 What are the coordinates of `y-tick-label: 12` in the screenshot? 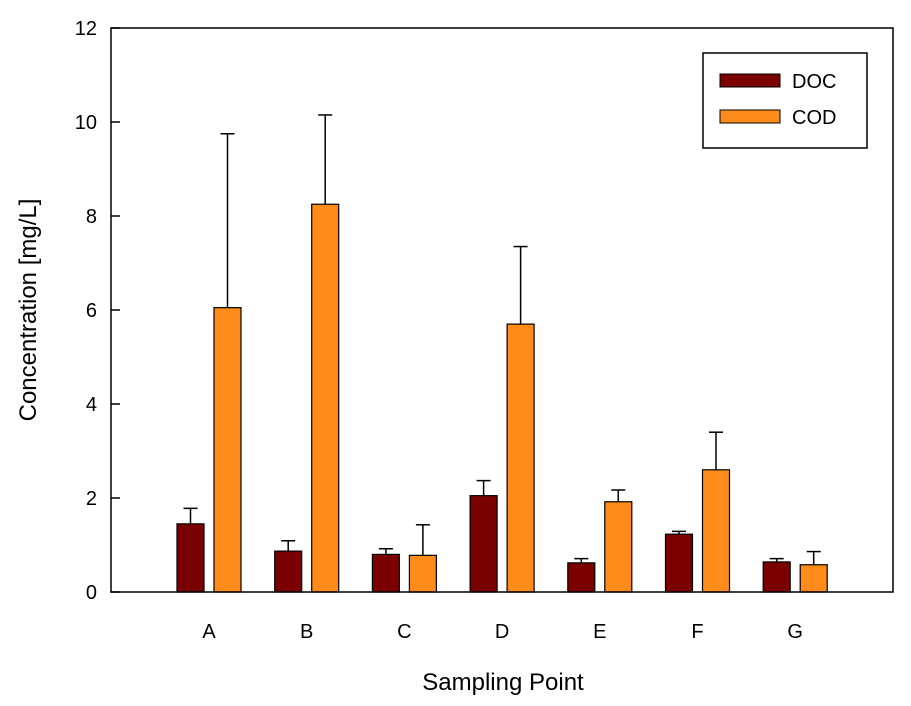 It's located at (86, 29).